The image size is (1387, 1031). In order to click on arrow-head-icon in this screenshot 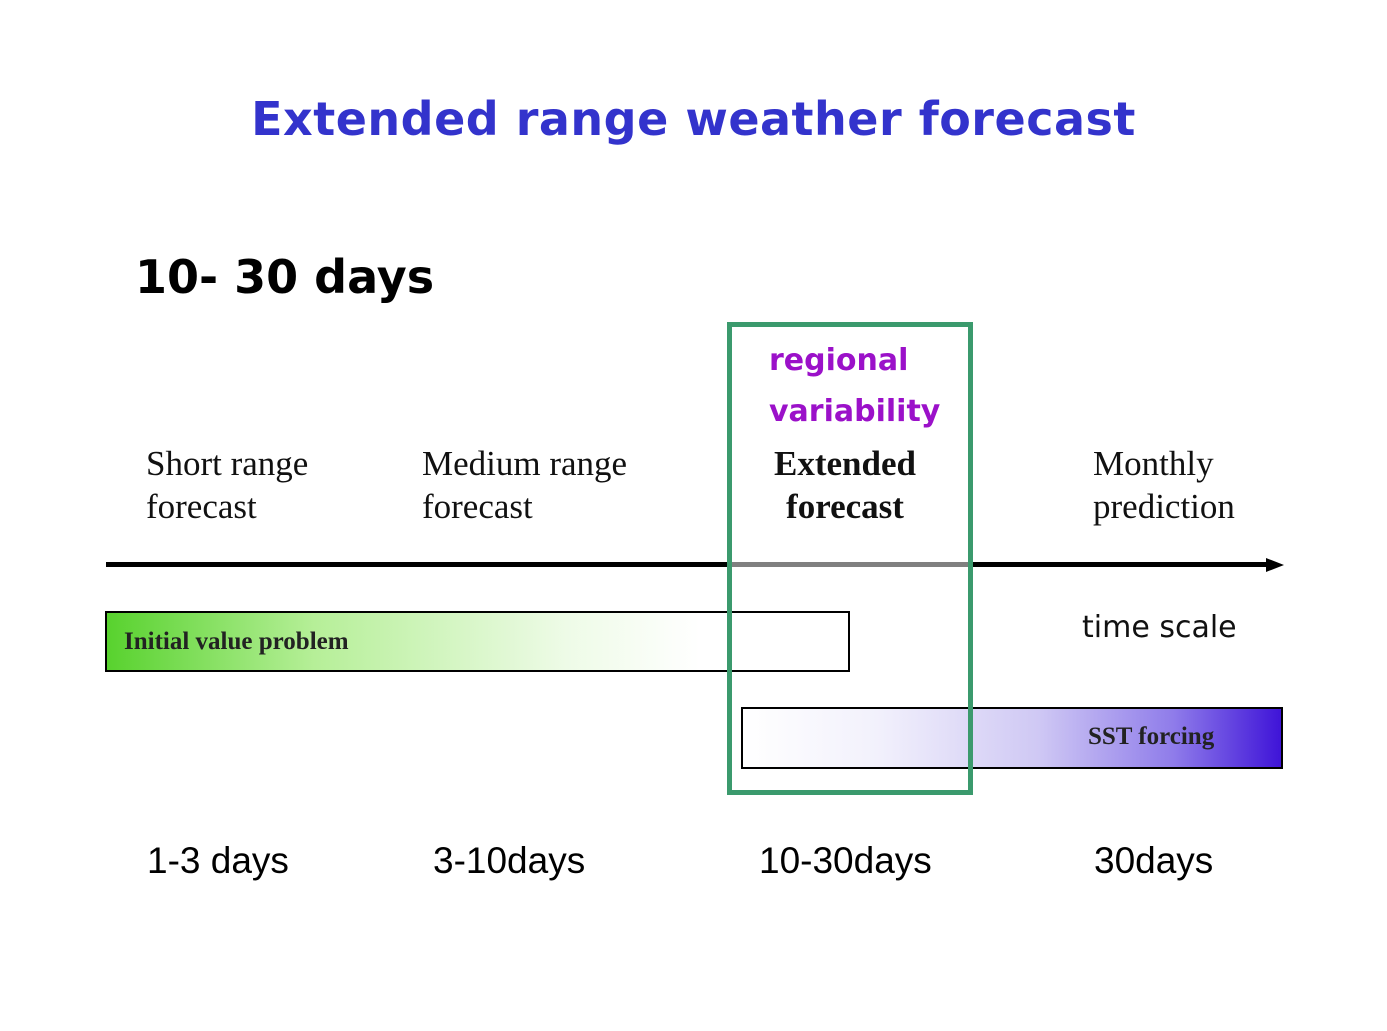, I will do `click(1275, 565)`.